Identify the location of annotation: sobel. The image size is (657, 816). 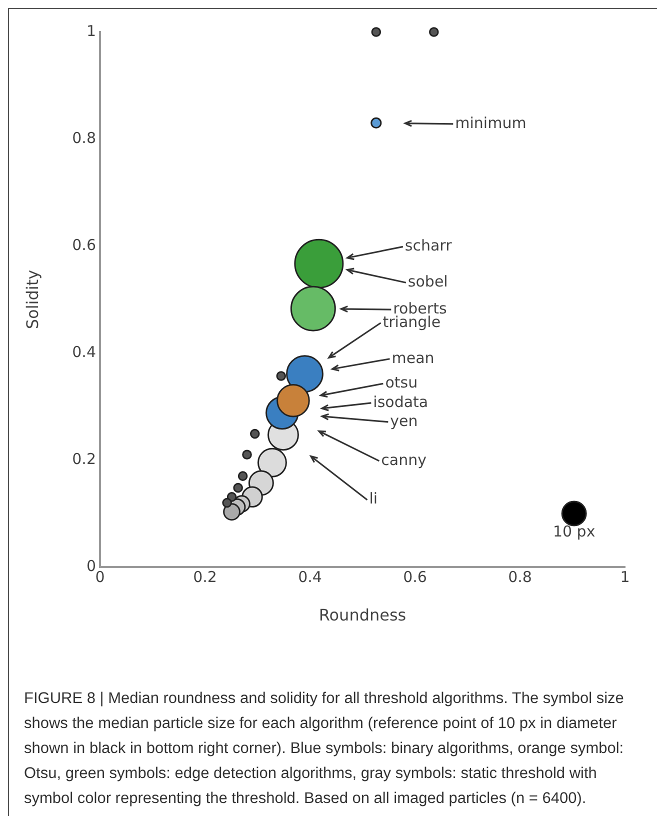
(428, 281).